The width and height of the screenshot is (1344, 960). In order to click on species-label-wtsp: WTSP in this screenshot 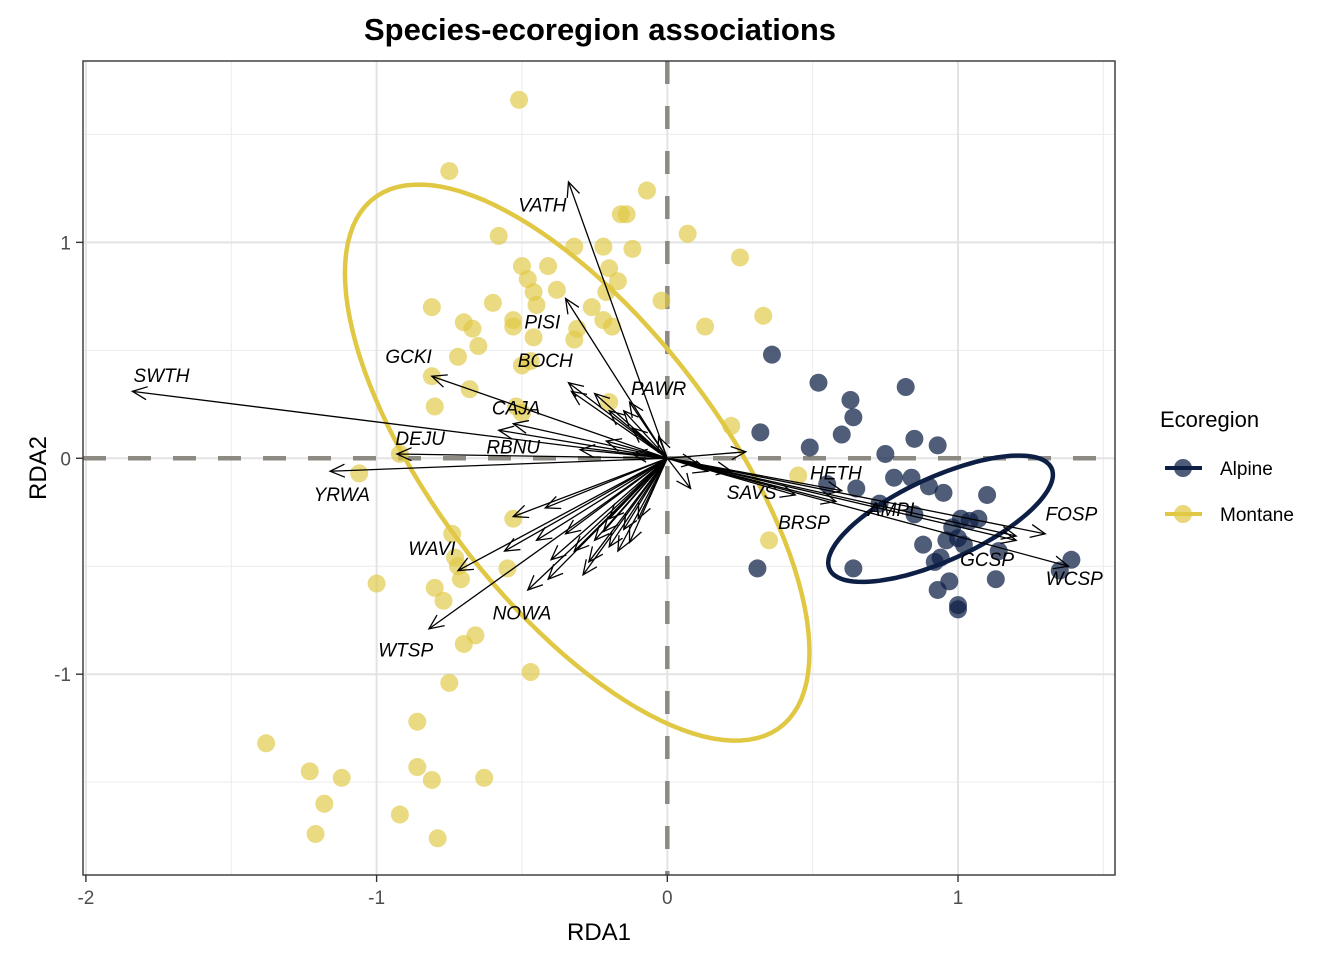, I will do `click(405, 650)`.